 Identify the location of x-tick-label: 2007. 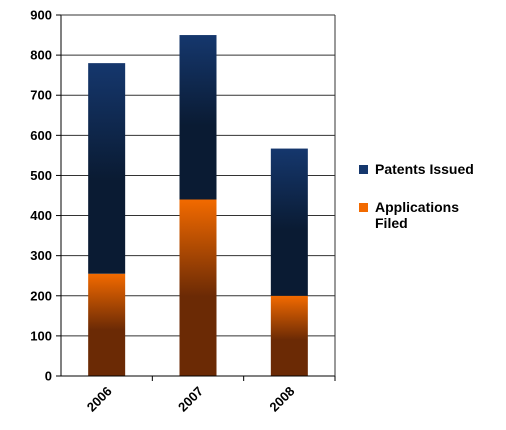
(190, 399).